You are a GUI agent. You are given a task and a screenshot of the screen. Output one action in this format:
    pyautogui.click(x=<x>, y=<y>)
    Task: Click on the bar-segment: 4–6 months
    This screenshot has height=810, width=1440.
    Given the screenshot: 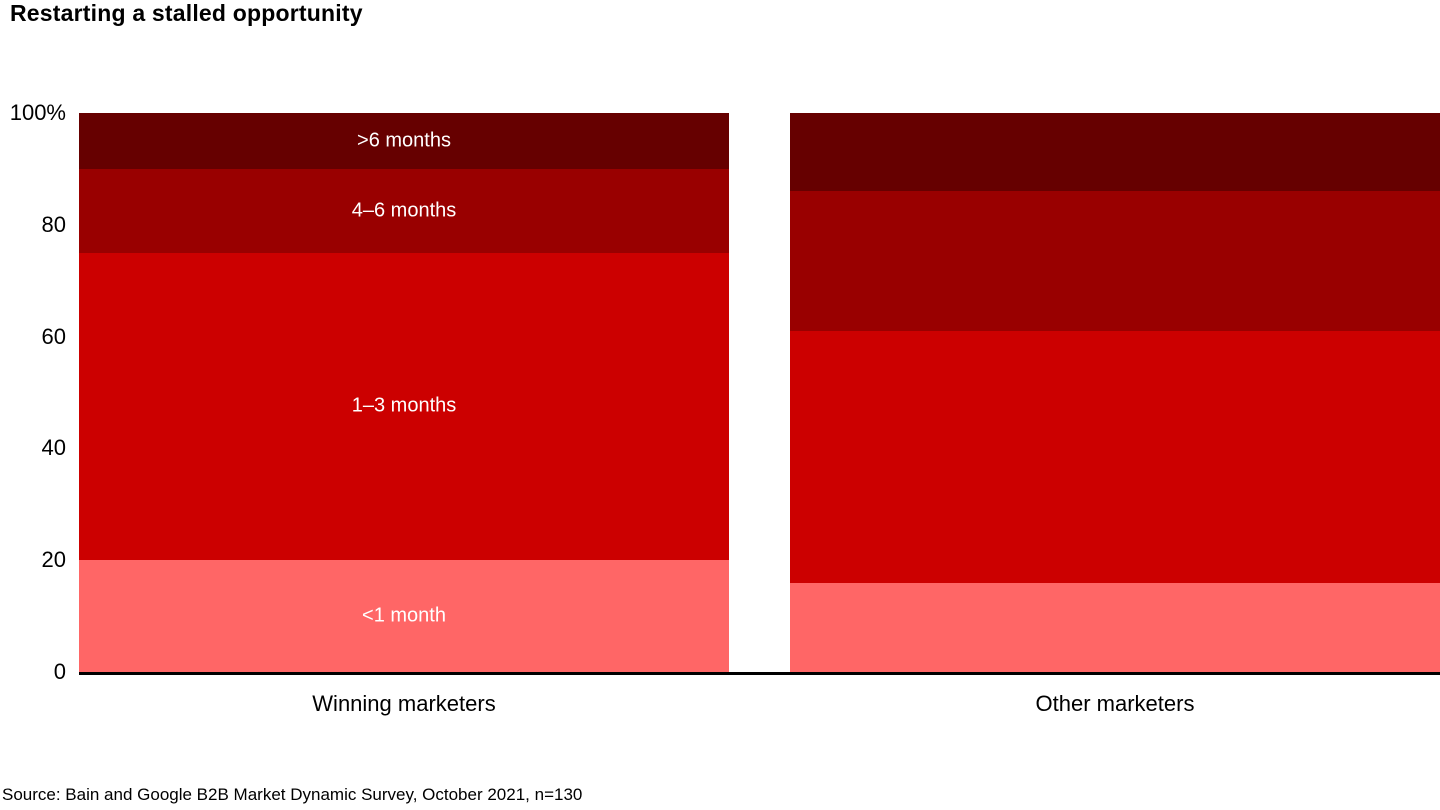 What is the action you would take?
    pyautogui.click(x=404, y=210)
    